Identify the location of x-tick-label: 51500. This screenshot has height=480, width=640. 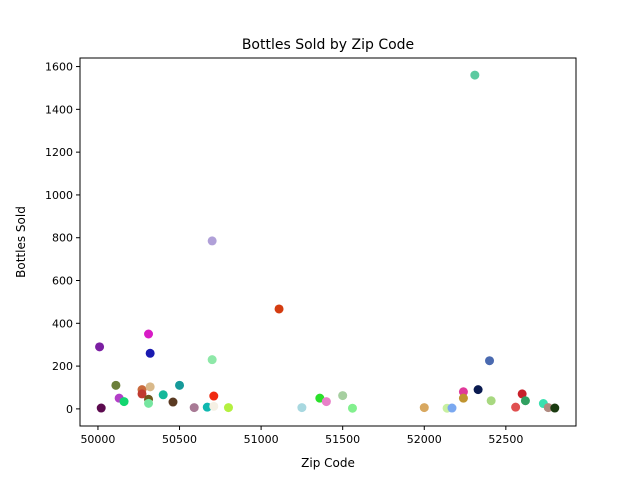
(342, 439).